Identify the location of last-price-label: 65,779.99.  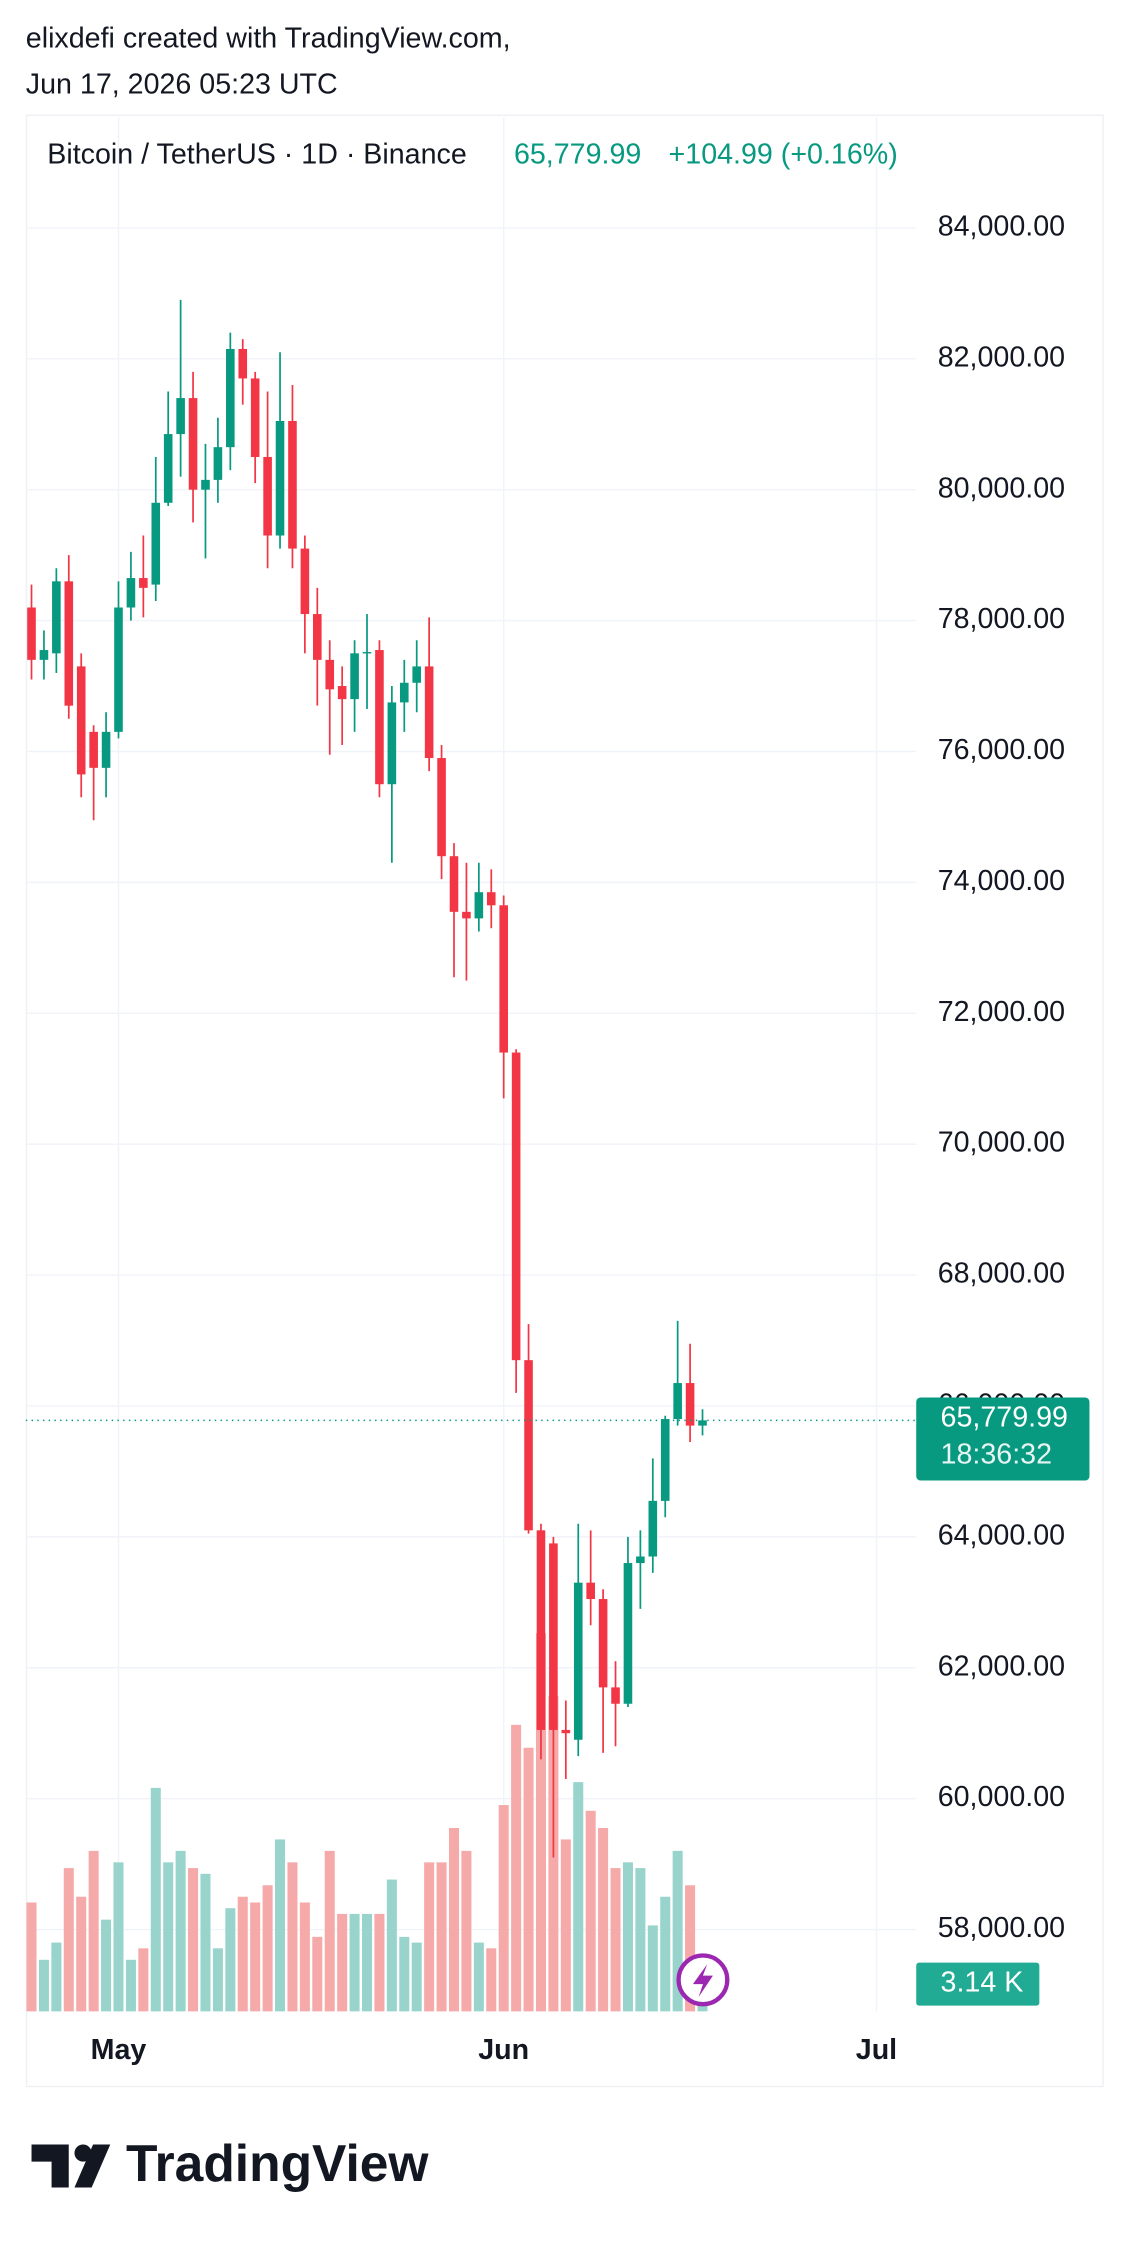
(1004, 1417).